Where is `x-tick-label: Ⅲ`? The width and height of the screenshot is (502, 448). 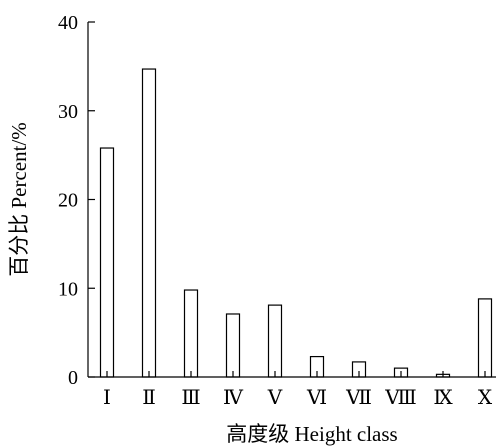 x-tick-label: Ⅲ is located at coordinates (190, 398).